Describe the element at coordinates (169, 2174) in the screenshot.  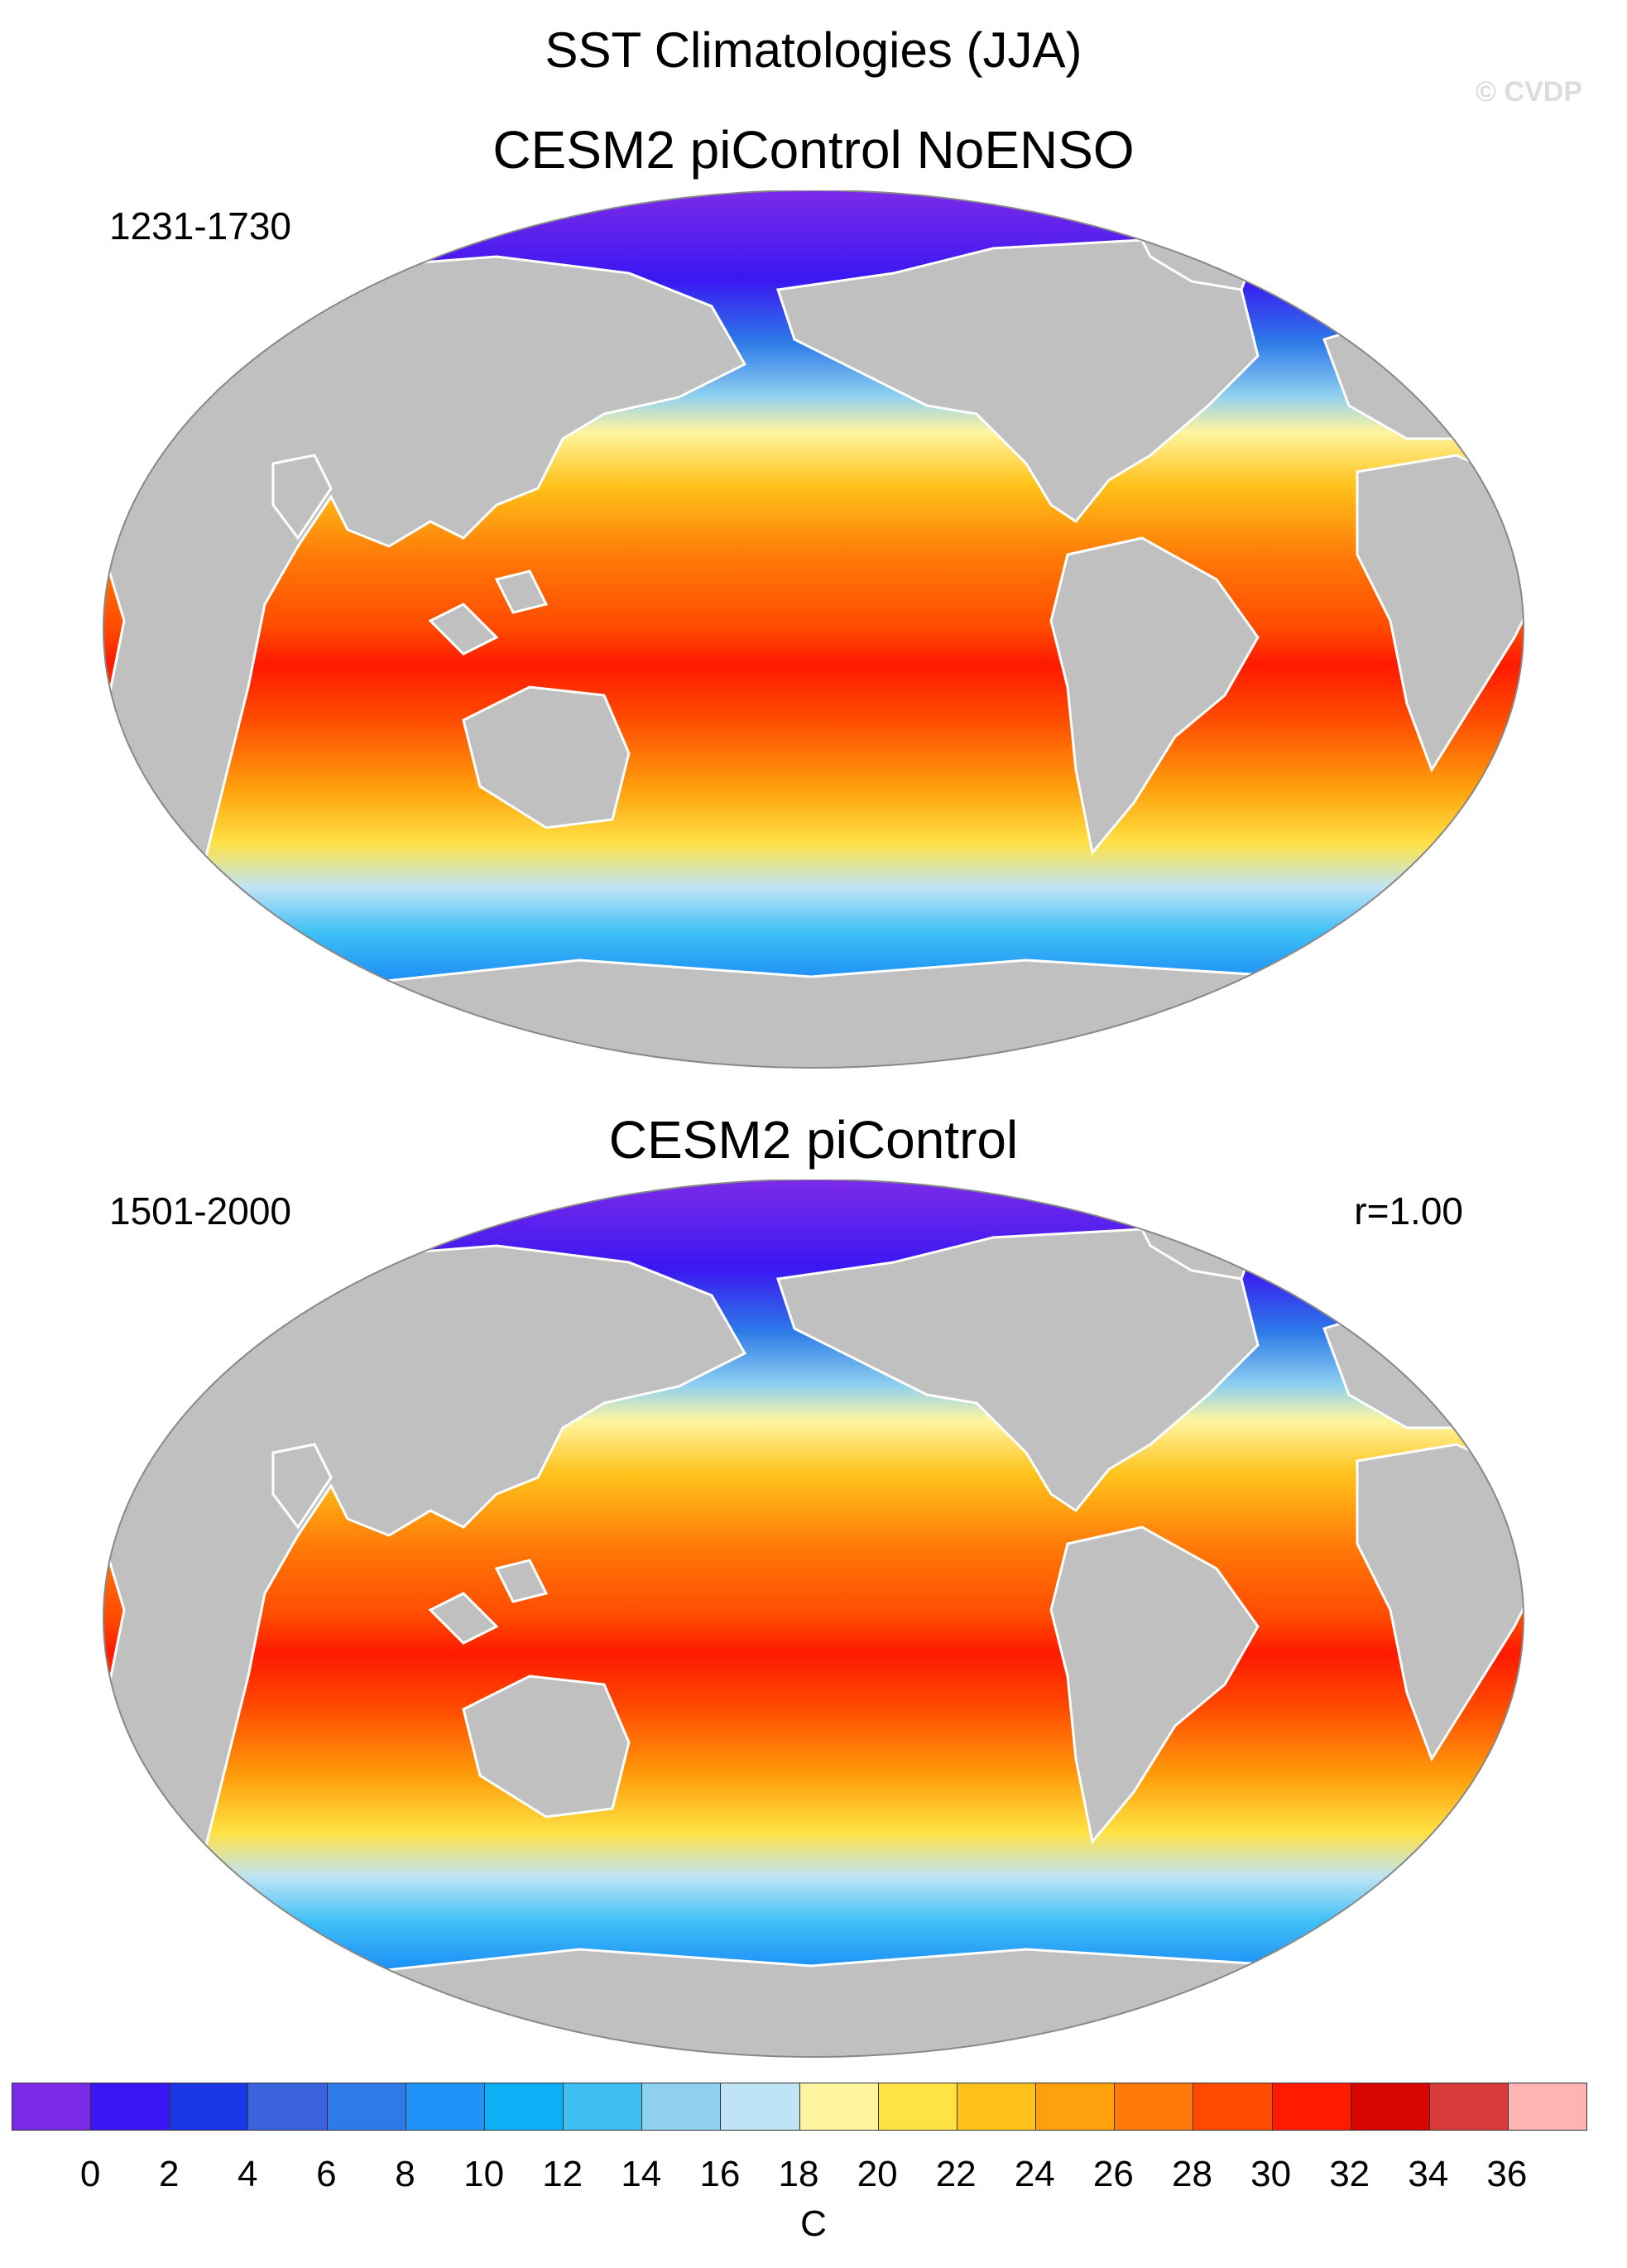
I see `colorbar-tick-label: 2` at that location.